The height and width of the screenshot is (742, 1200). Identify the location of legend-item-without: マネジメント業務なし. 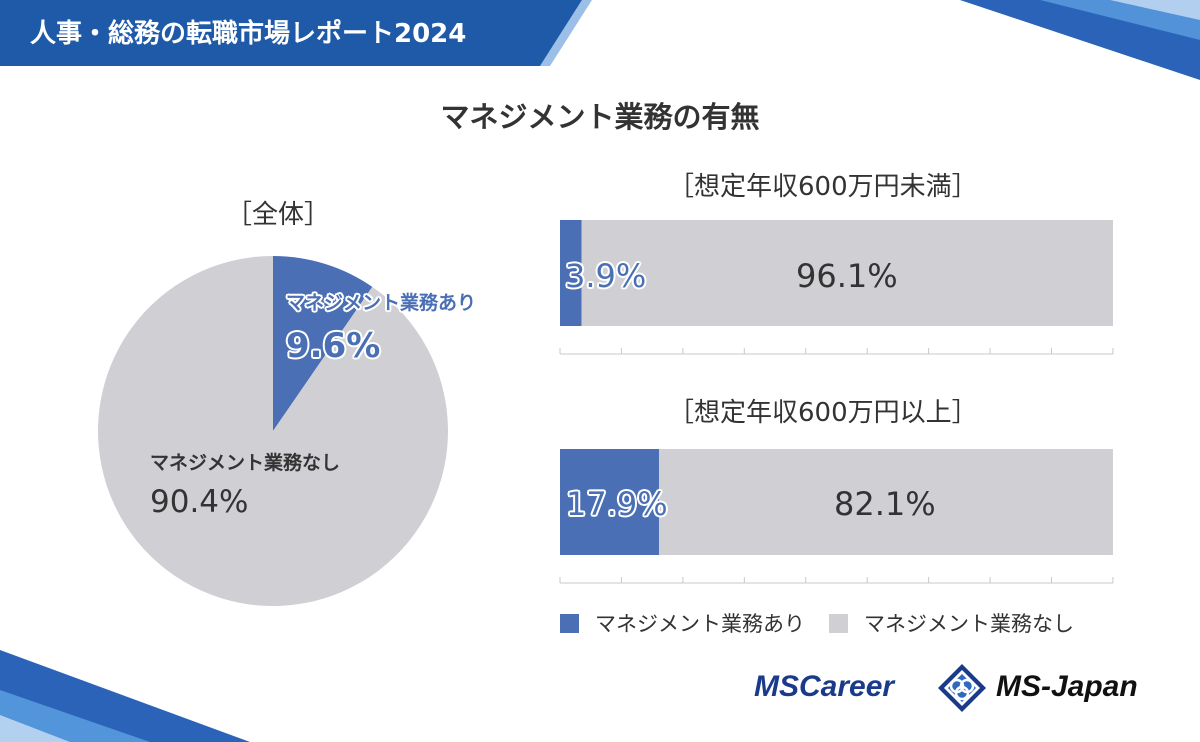
(951, 623).